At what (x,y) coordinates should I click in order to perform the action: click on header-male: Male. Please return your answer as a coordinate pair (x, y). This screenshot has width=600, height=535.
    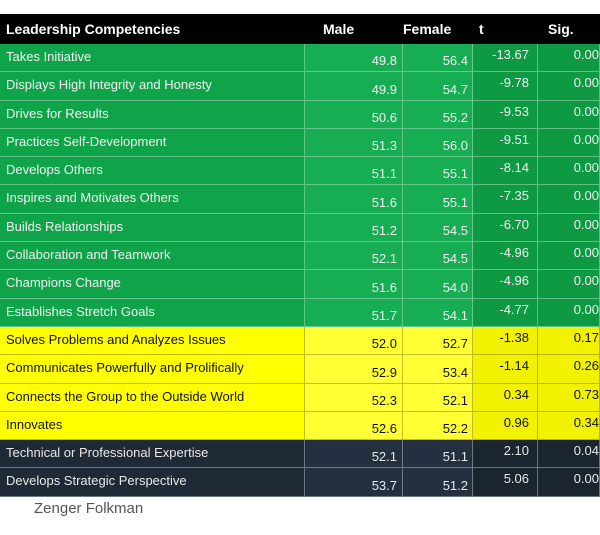
    Looking at the image, I should click on (339, 29).